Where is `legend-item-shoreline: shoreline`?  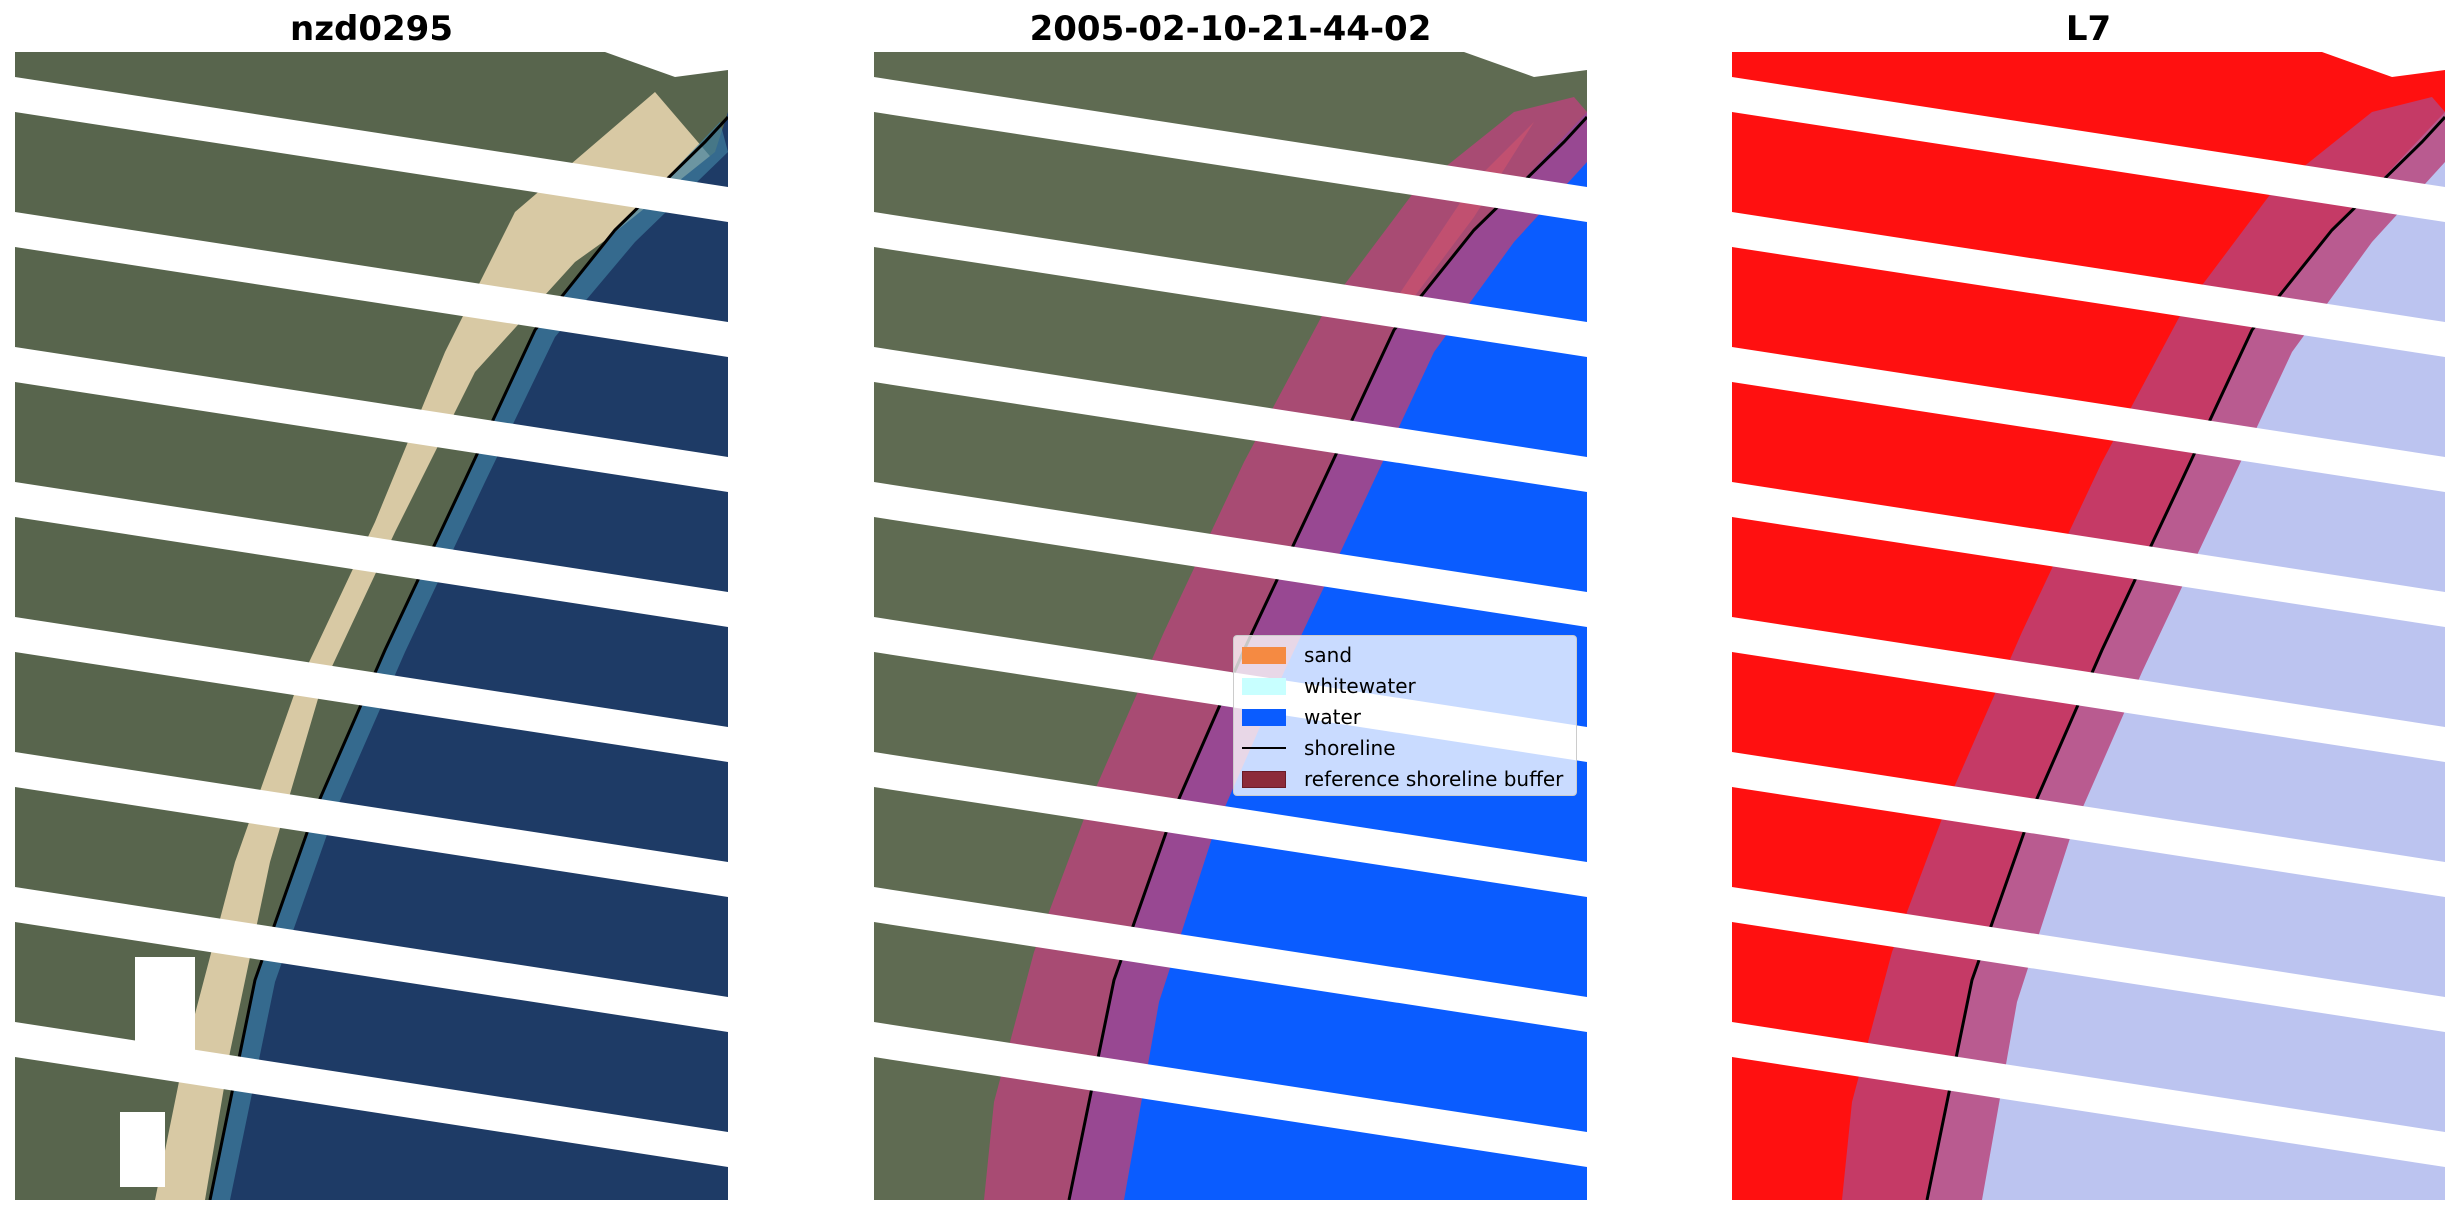 legend-item-shoreline: shoreline is located at coordinates (1319, 748).